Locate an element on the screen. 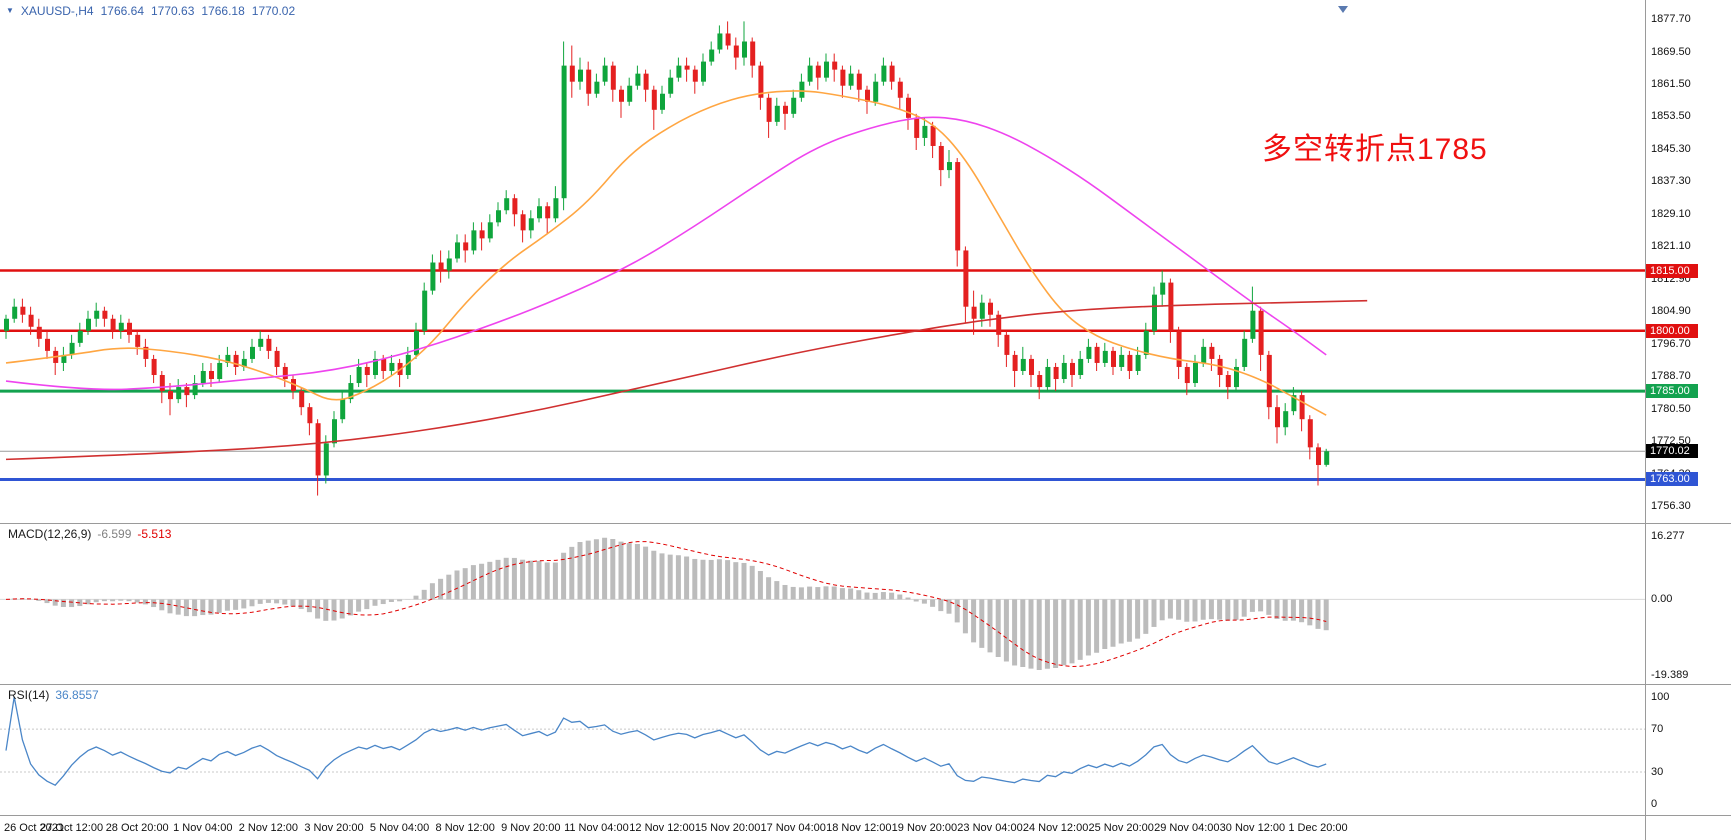 This screenshot has width=1731, height=840. price-axis-label: 1756.30 is located at coordinates (1671, 506).